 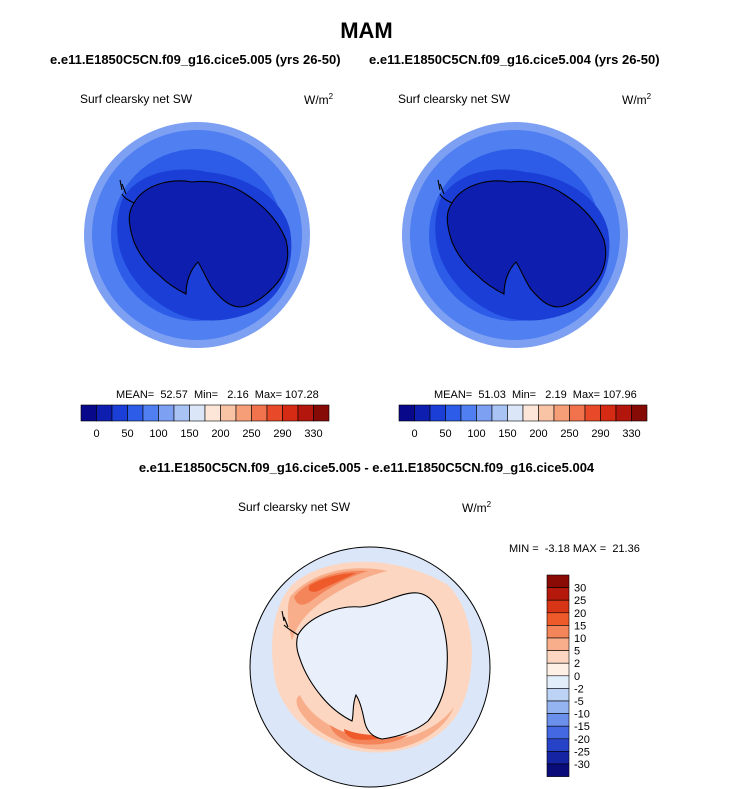 I want to click on left-stats: MEAN= 52.57 Min= 2.16 Max= 107.28, so click(x=217, y=395).